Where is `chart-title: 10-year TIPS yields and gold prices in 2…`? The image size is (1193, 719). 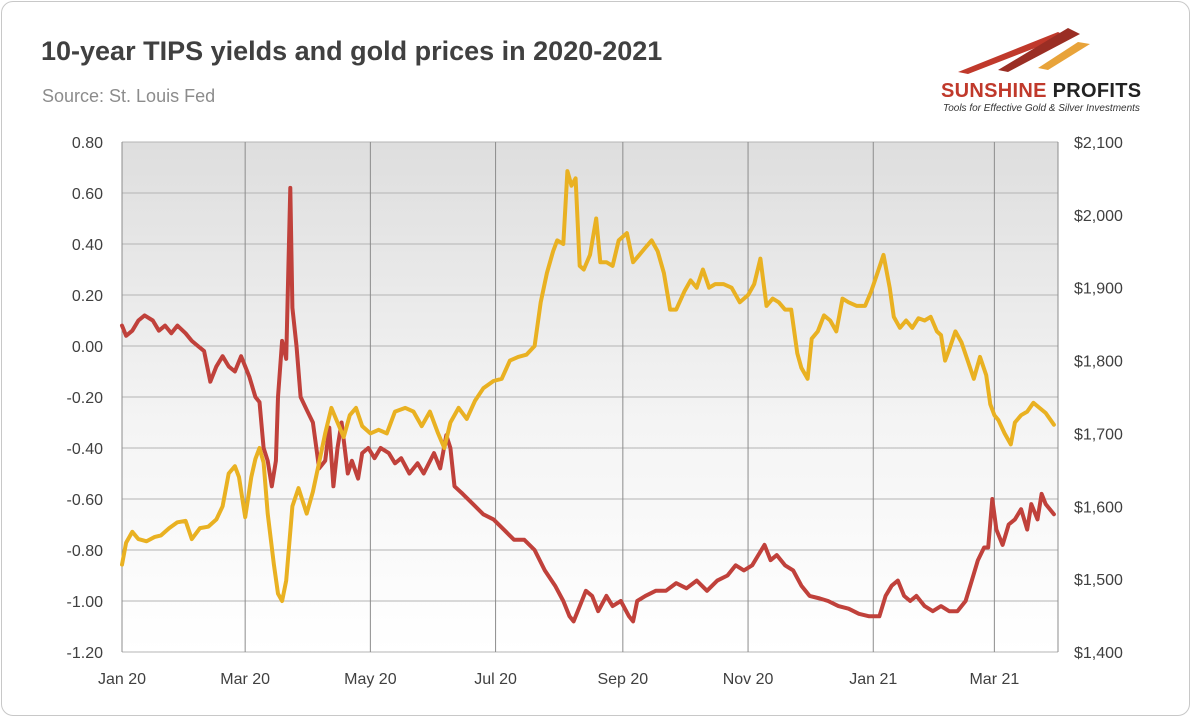
chart-title: 10-year TIPS yields and gold prices in 2… is located at coordinates (352, 51).